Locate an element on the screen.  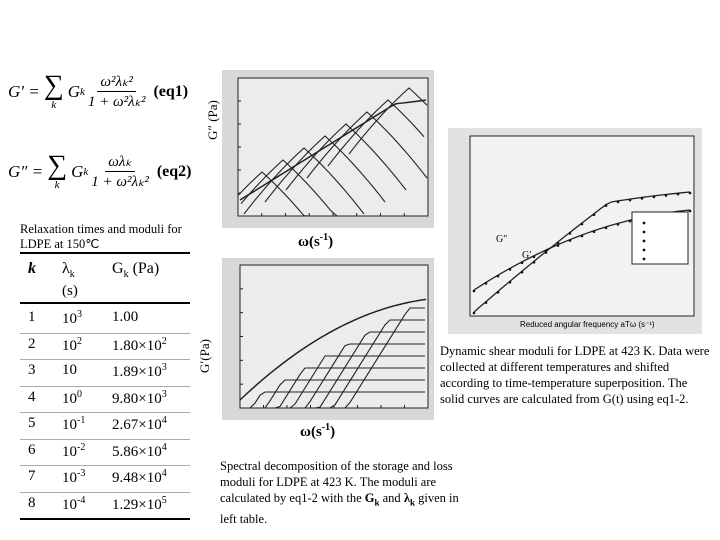
table-cell: 10-4 is located at coordinates (73, 504).